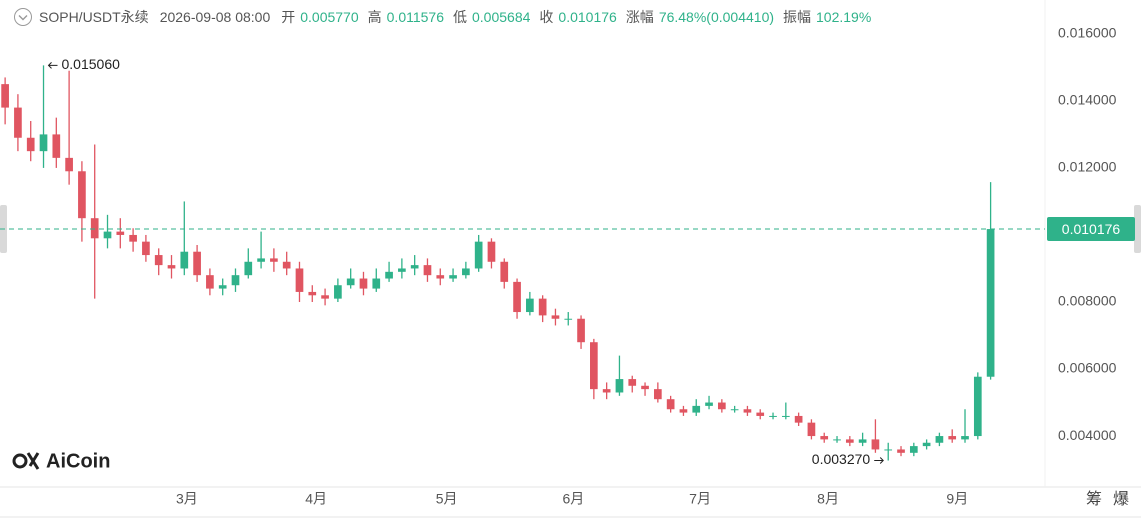 The width and height of the screenshot is (1141, 520). Describe the element at coordinates (415, 17) in the screenshot. I see `field-value: 0.011576` at that location.